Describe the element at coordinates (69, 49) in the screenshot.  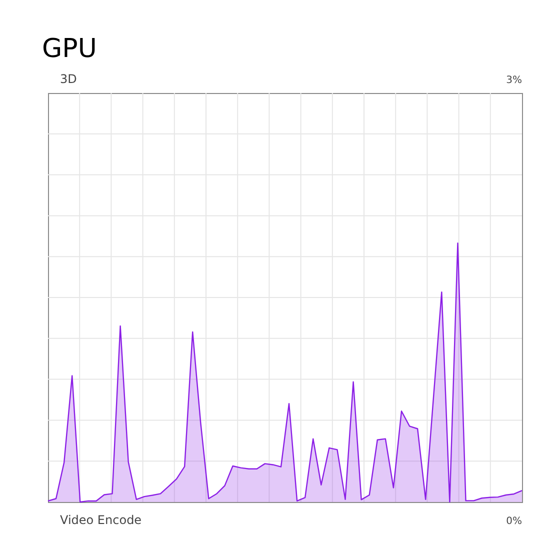
I see `chart-title: GPU` at that location.